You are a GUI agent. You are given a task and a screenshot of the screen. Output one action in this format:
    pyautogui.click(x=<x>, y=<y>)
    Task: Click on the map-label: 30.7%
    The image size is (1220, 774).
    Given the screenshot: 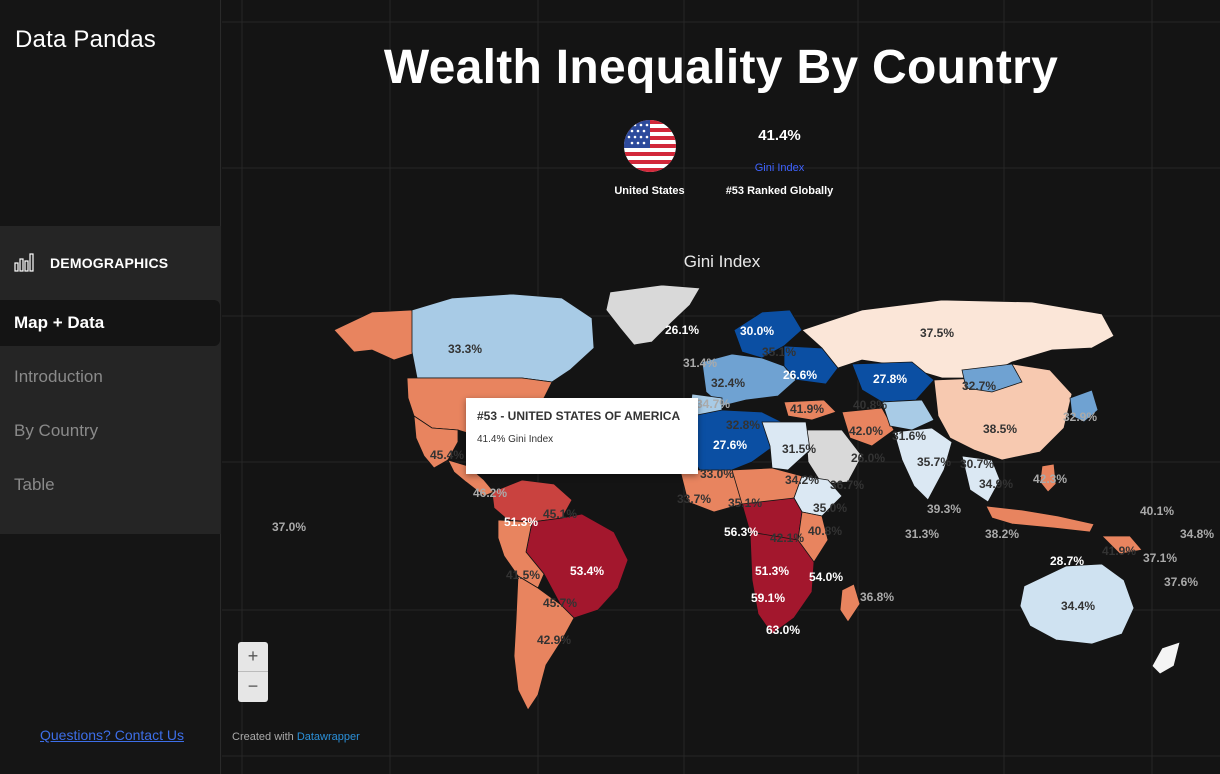 What is the action you would take?
    pyautogui.click(x=977, y=464)
    